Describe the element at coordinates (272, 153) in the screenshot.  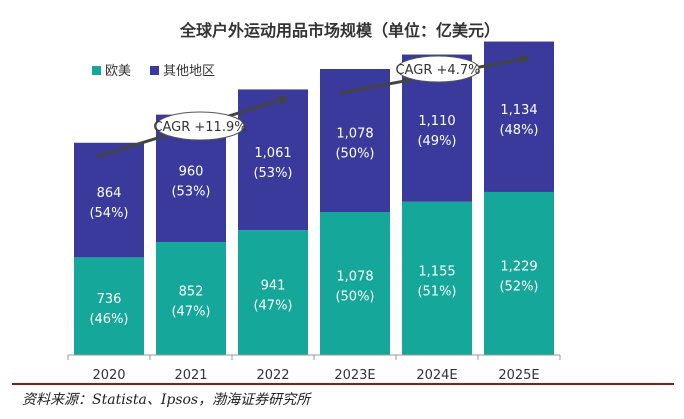
I see `bar-value-label: 1,061` at that location.